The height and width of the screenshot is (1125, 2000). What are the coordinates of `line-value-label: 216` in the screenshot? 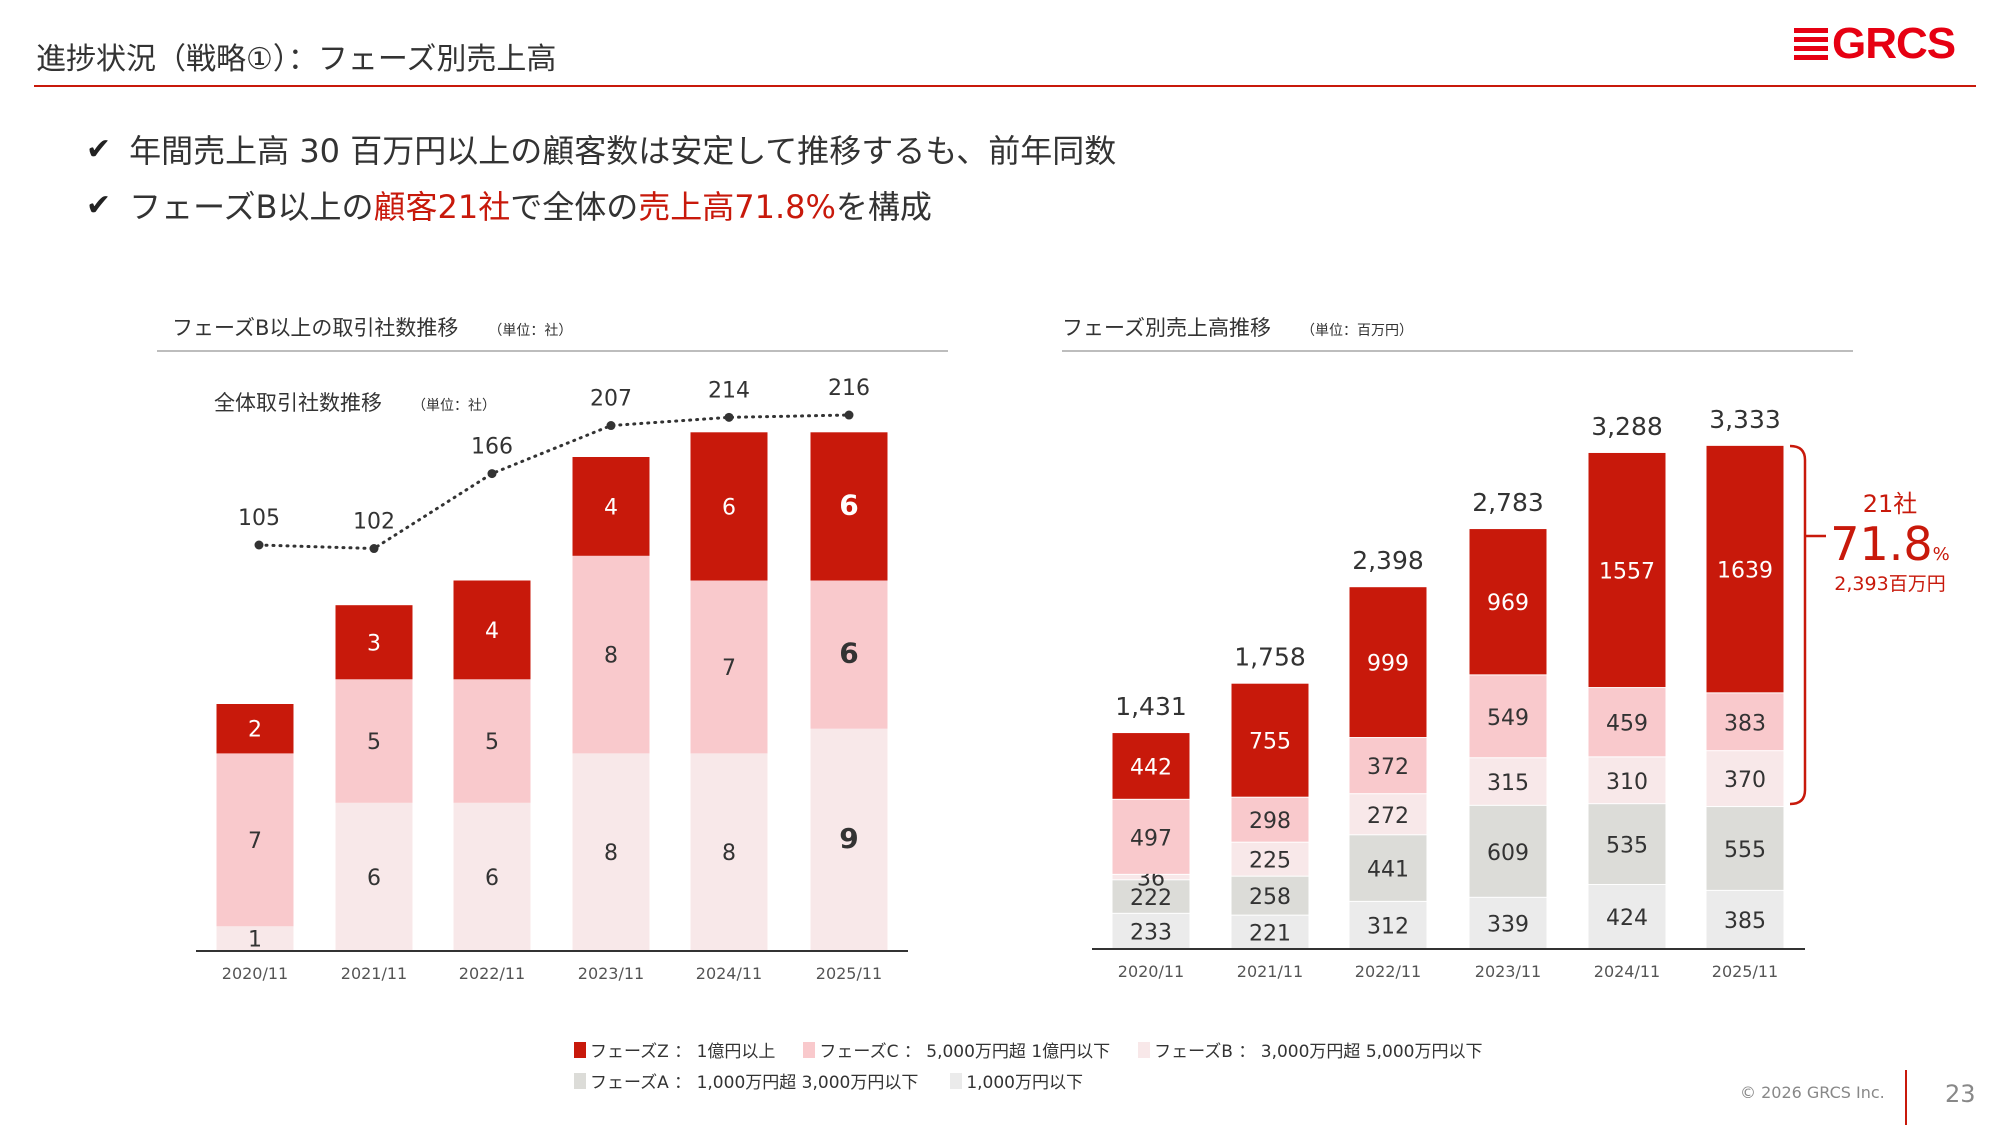 It's located at (849, 388).